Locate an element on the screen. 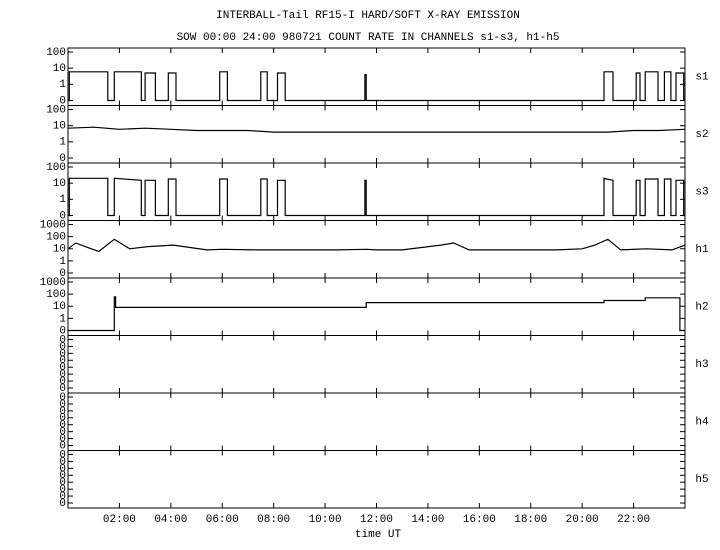 The height and width of the screenshot is (550, 720). x-tick-label: 06:00 is located at coordinates (222, 520).